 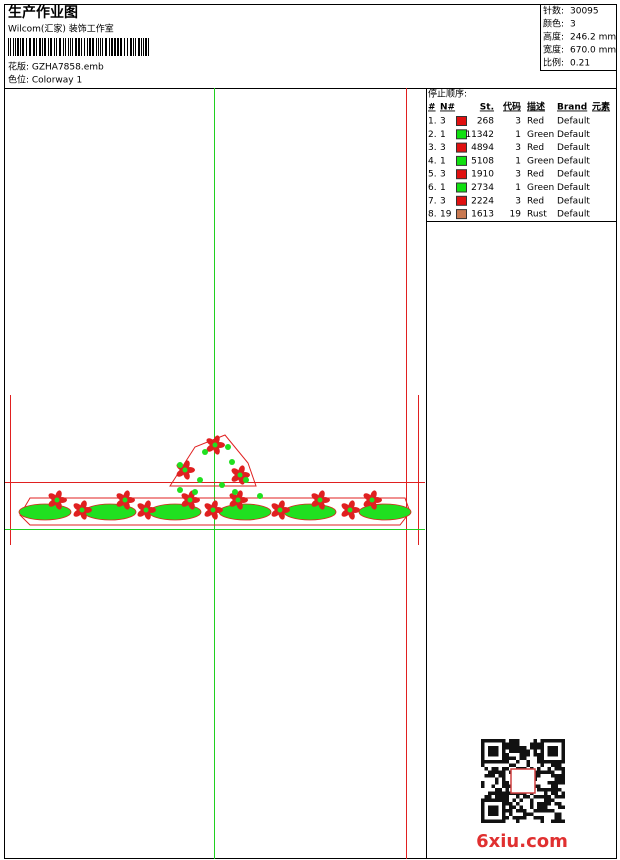 What do you see at coordinates (535, 122) in the screenshot?
I see `color-name: Red` at bounding box center [535, 122].